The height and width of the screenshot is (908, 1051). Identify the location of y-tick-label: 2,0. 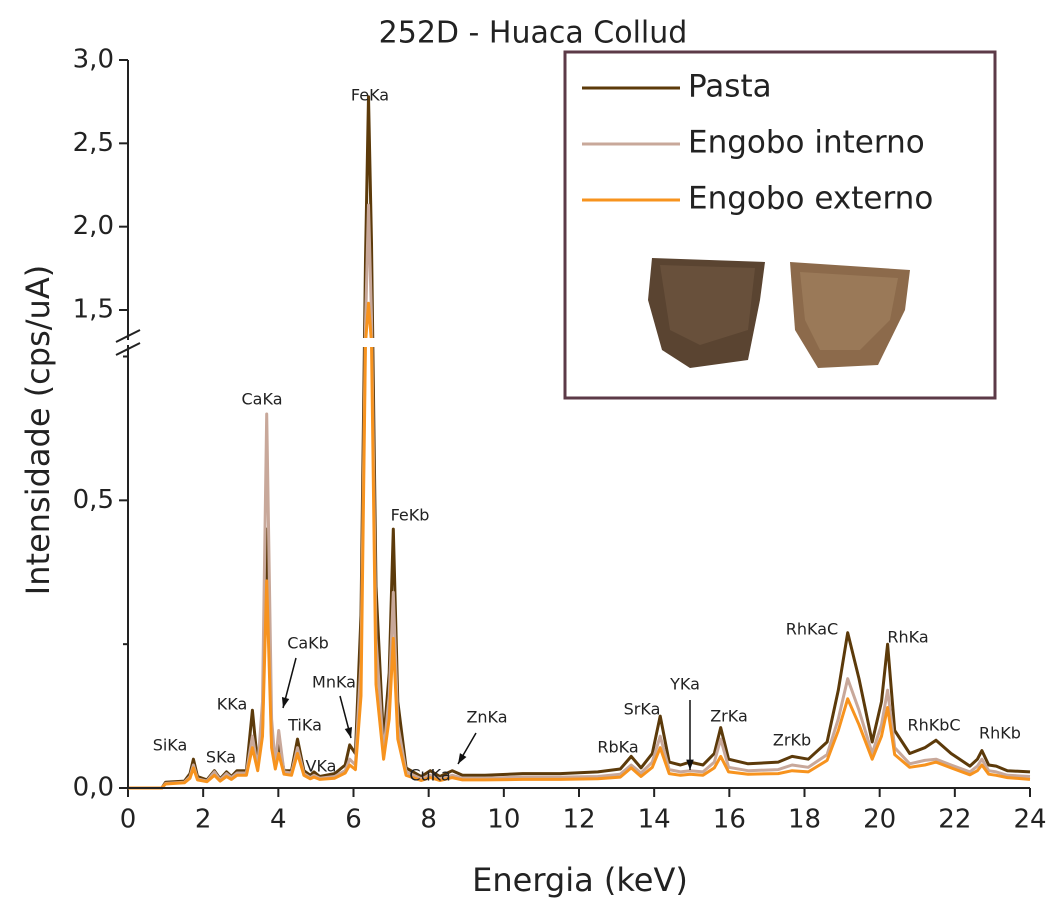
(93, 226).